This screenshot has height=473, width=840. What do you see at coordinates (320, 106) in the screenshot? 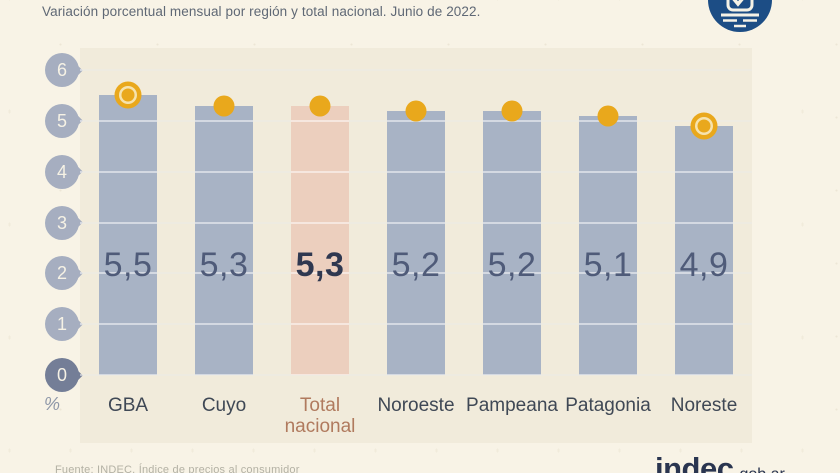
I see `dot-marker-total-nacional` at bounding box center [320, 106].